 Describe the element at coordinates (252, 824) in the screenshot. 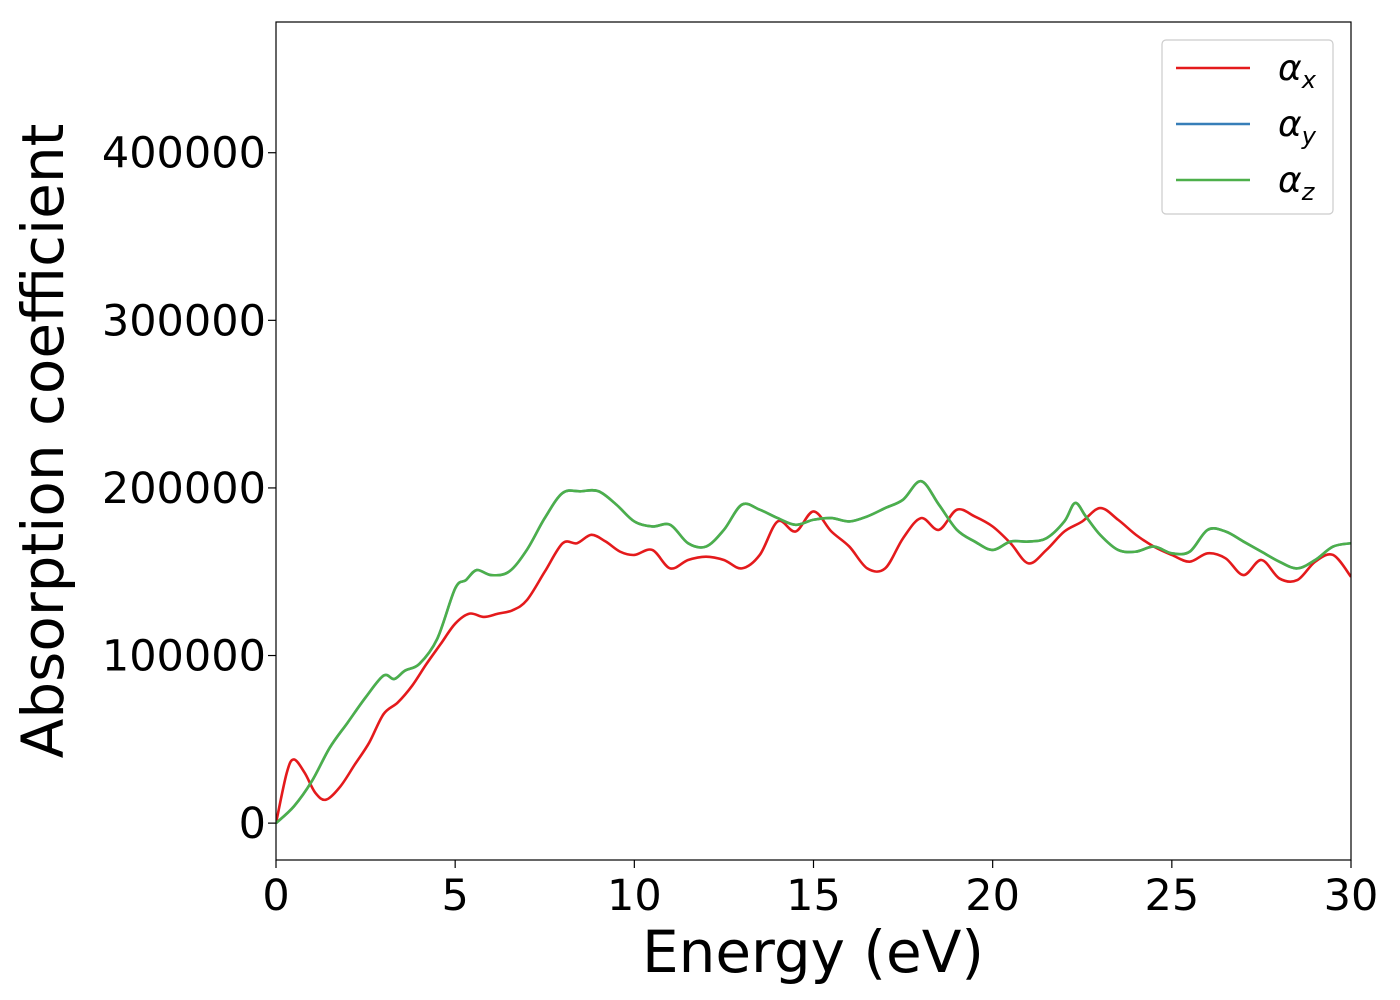

I see `y-tick-label: 0` at that location.